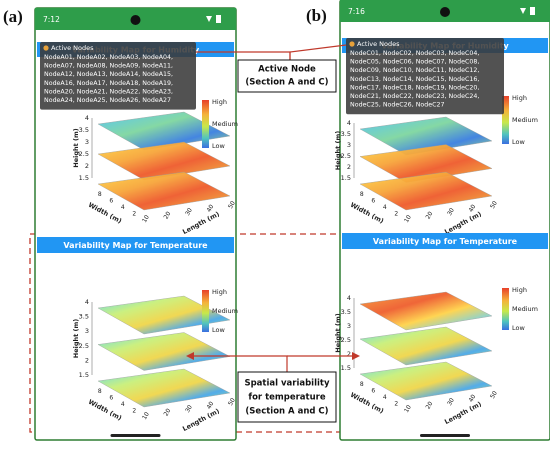 The image size is (550, 449). I want to click on length-tick-label: 10, so click(146, 416).